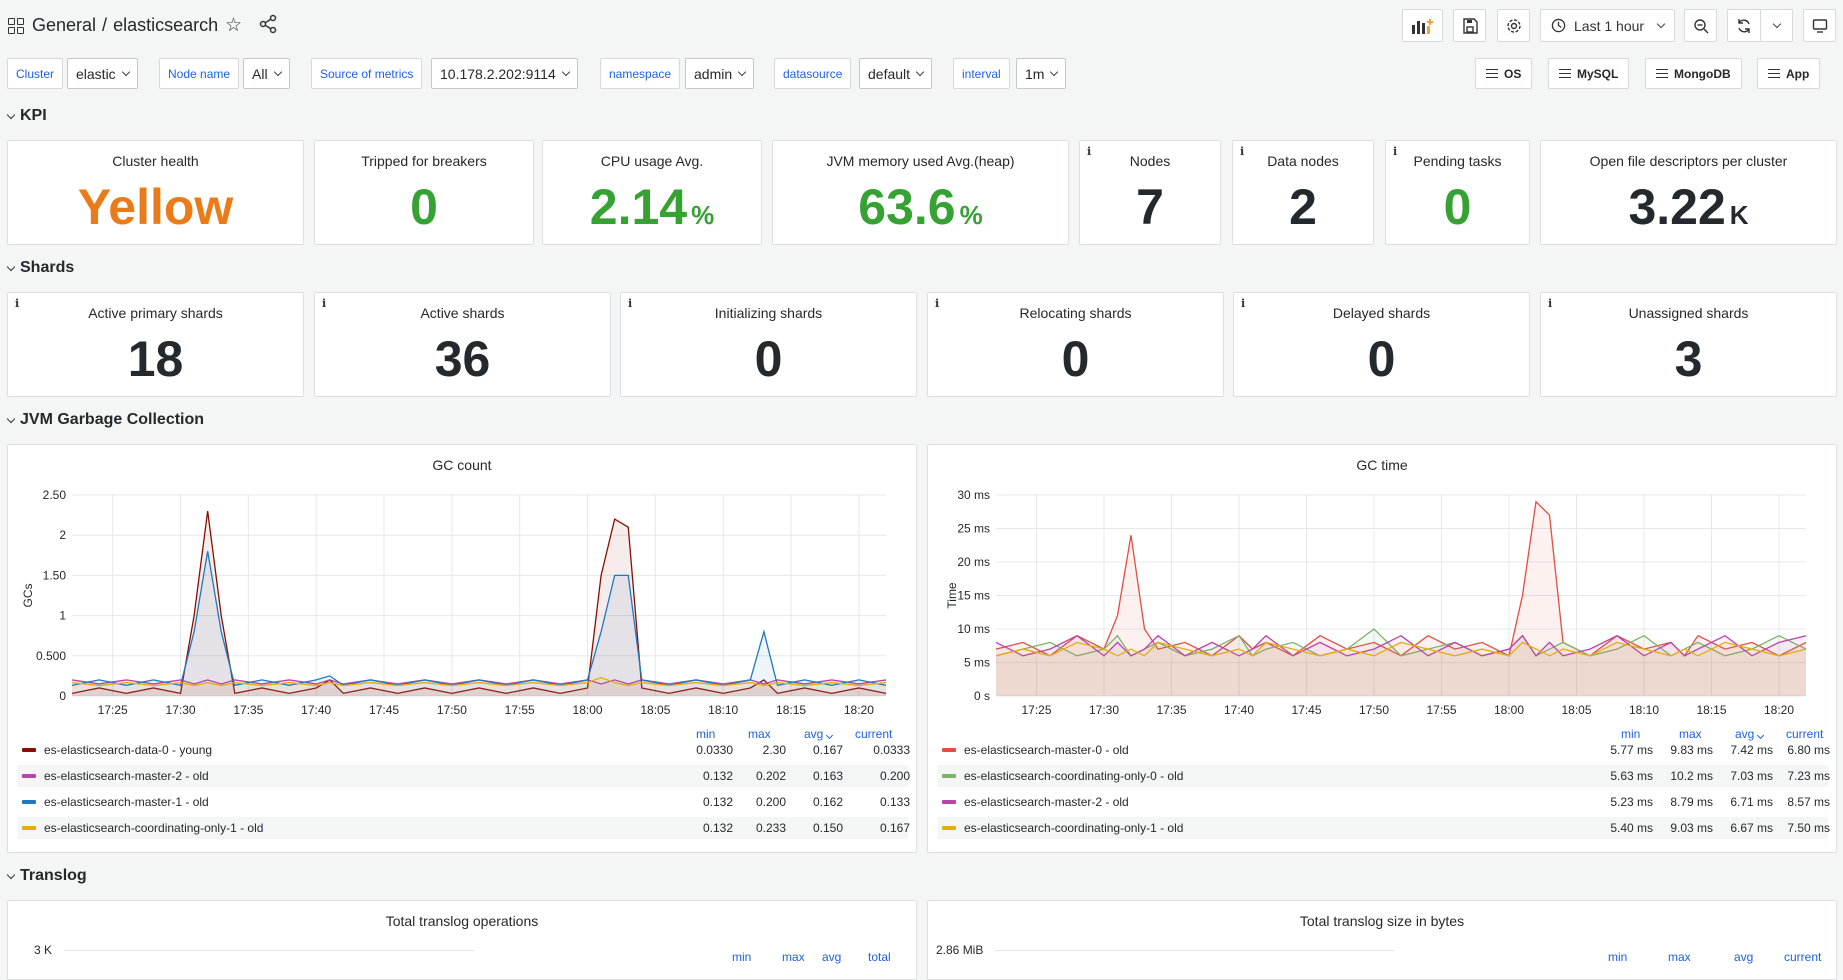  Describe the element at coordinates (1776, 25) in the screenshot. I see `refresh-interval-dropdown` at that location.